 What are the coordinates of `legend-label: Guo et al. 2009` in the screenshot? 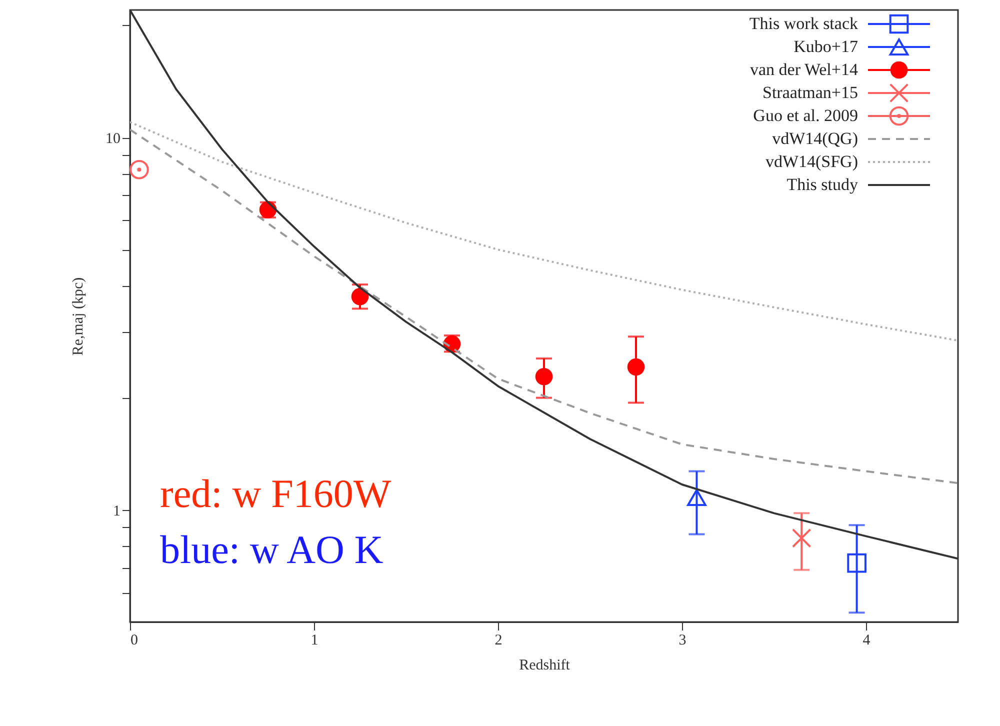 It's located at (805, 115).